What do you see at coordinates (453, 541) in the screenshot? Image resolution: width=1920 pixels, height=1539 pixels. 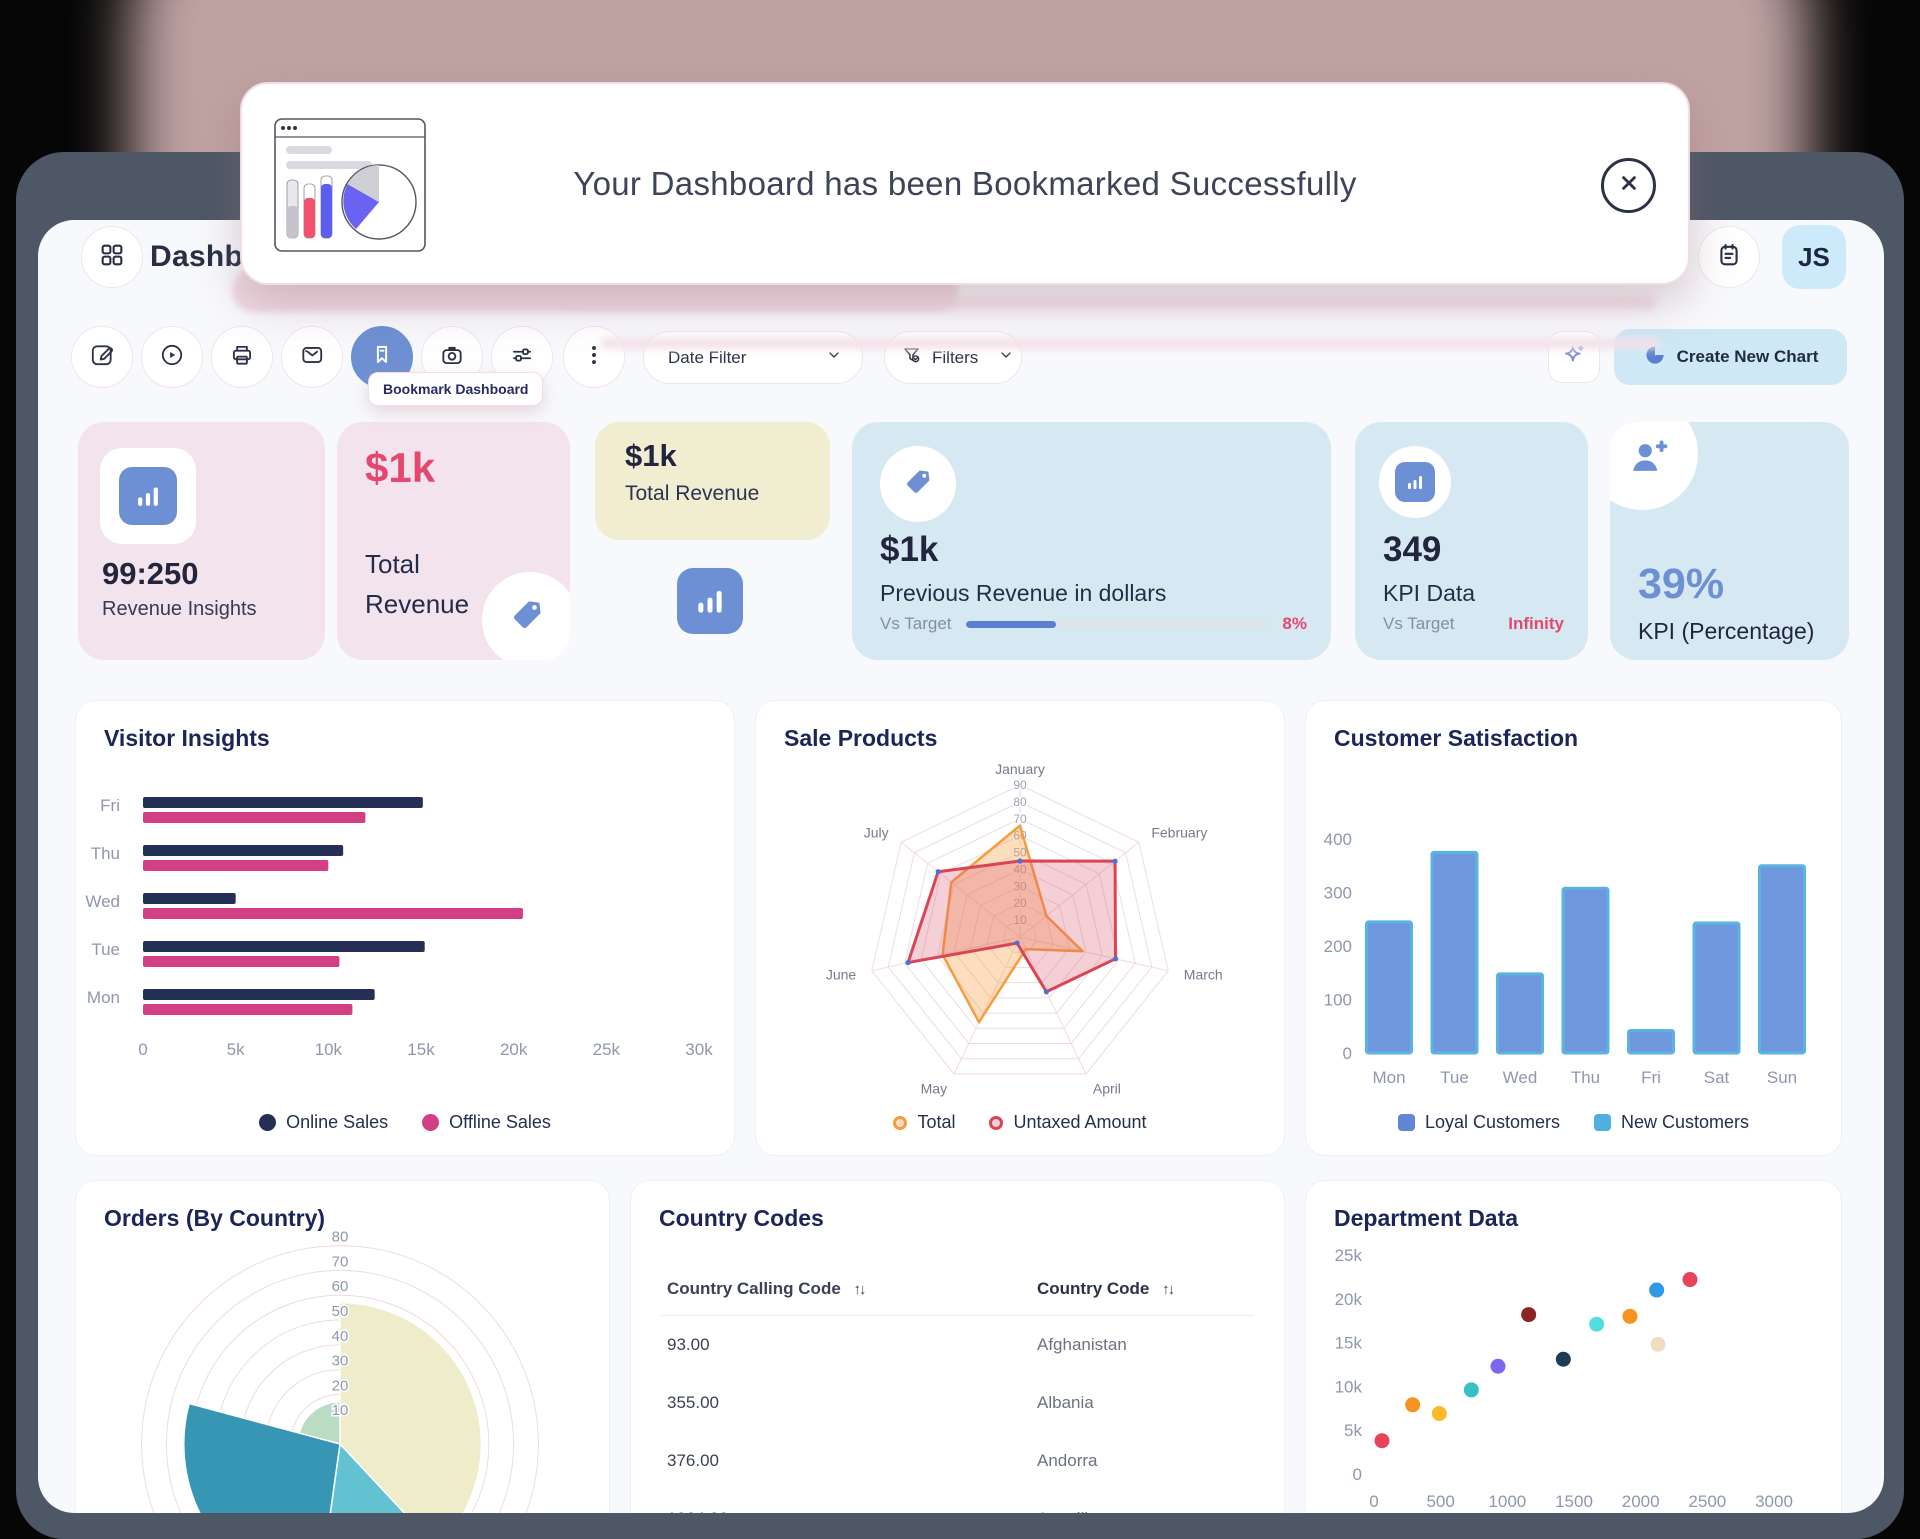 I see `kpi-card-total-revenue: $1k Total Revenue` at bounding box center [453, 541].